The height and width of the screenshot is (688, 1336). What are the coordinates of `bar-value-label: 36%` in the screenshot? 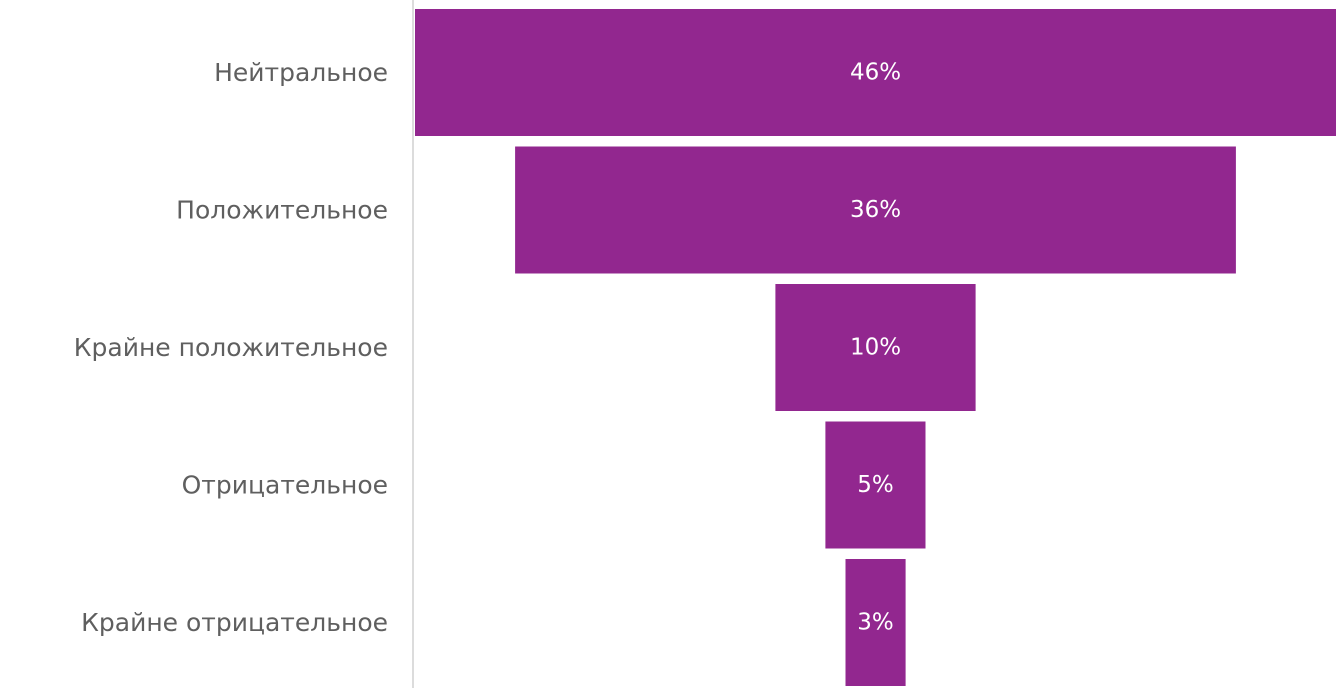 It's located at (875, 210).